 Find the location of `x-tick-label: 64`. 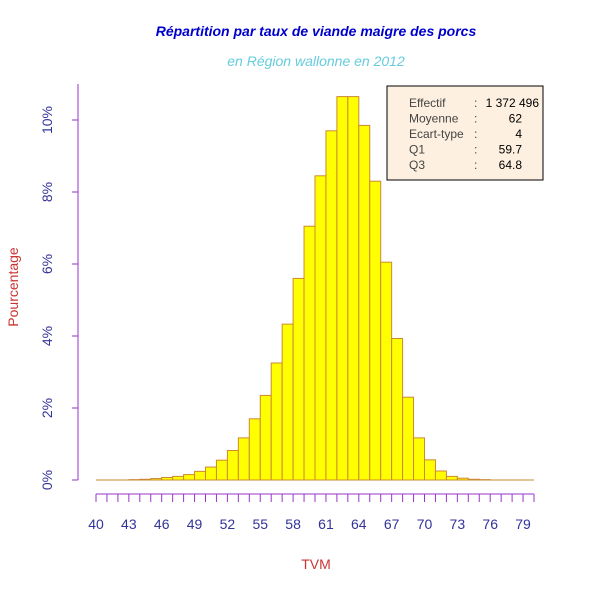

x-tick-label: 64 is located at coordinates (359, 524).